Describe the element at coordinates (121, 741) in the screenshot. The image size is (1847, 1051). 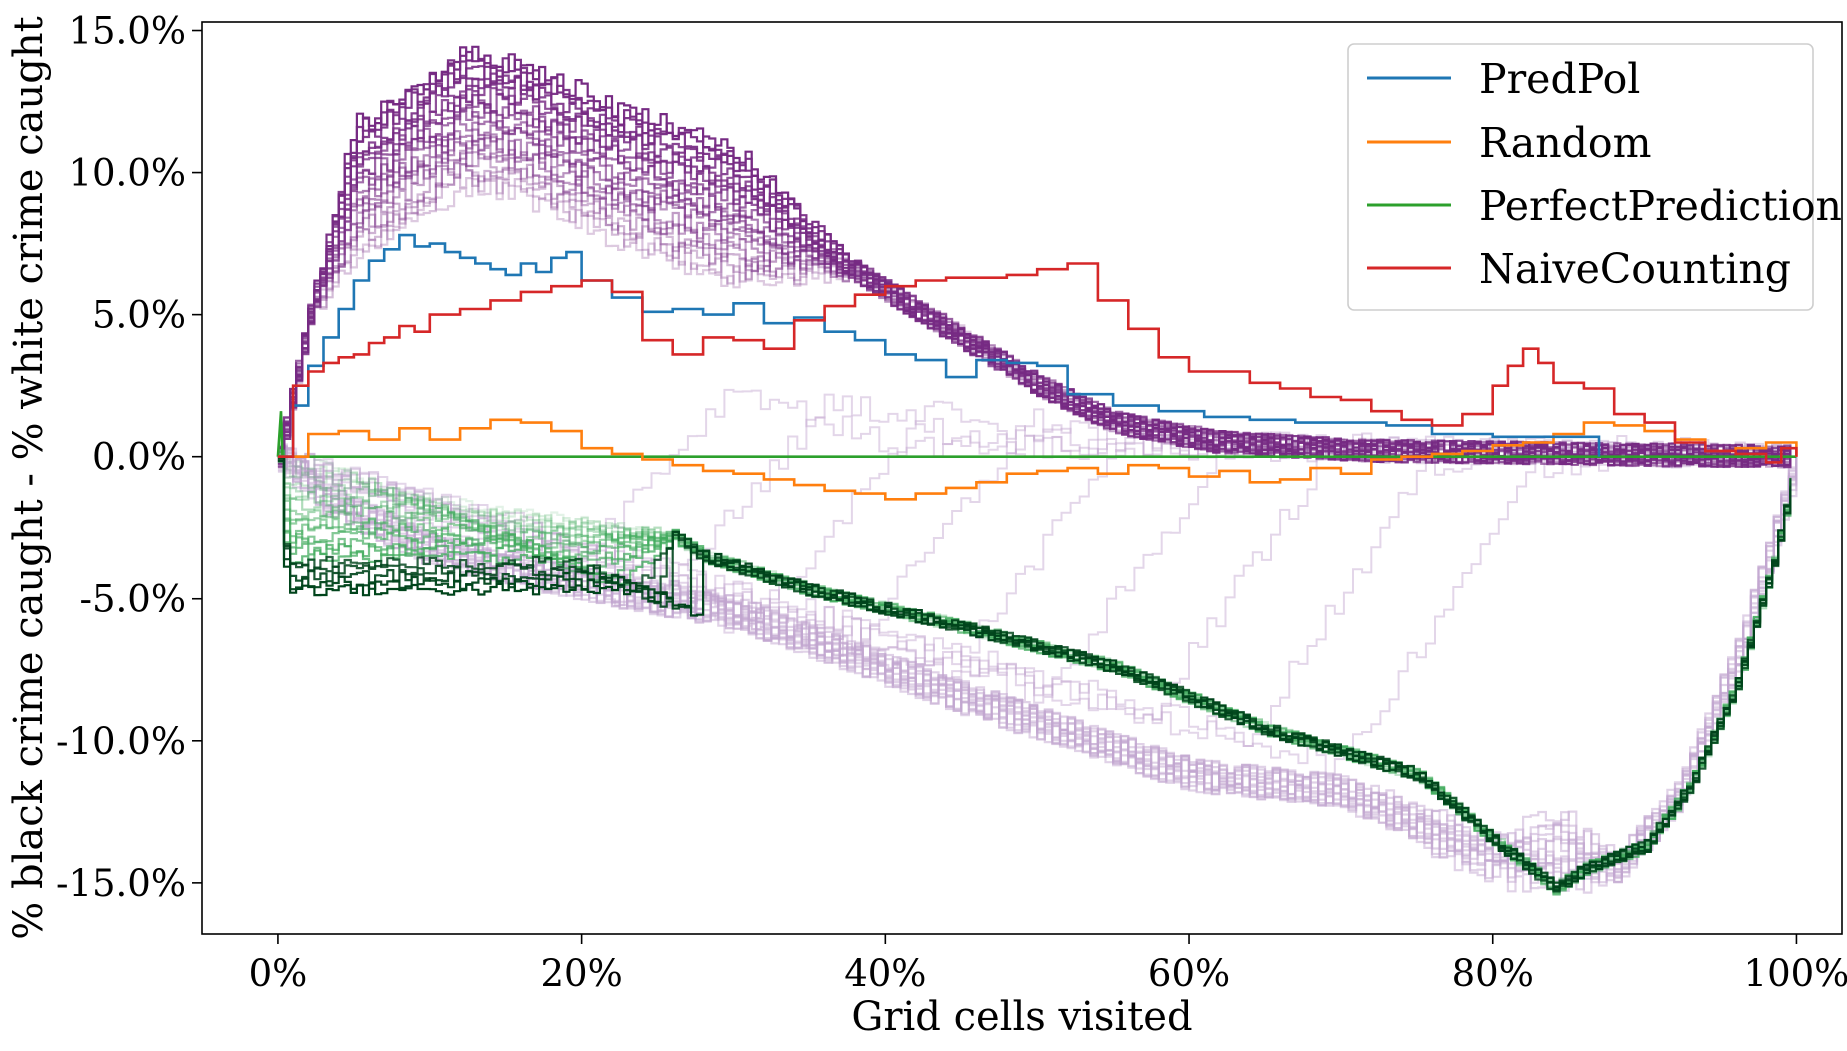
I see `y-tick-label: -10.0%` at that location.